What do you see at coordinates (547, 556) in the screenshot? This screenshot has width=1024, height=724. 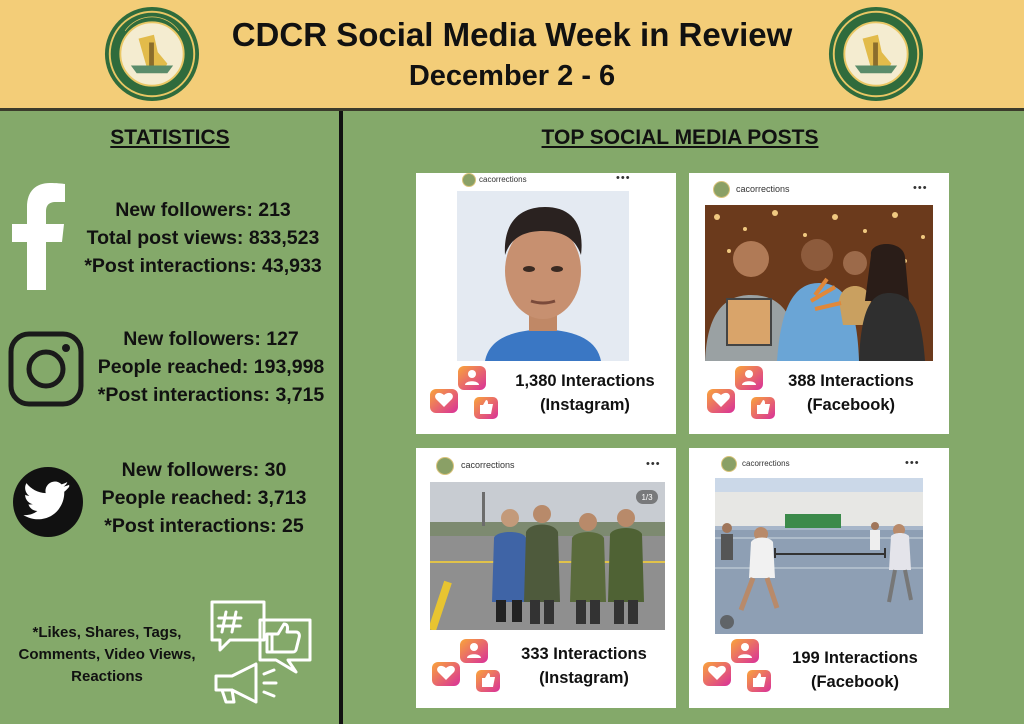 I see `post-photo: 1/3` at bounding box center [547, 556].